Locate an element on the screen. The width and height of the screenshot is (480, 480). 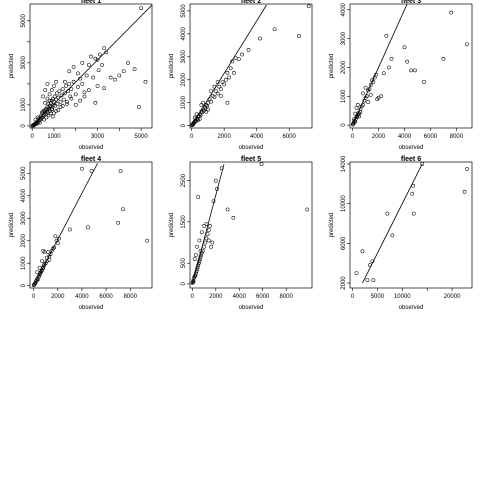
panel-title: fleet 2 is located at coordinates (251, 2).